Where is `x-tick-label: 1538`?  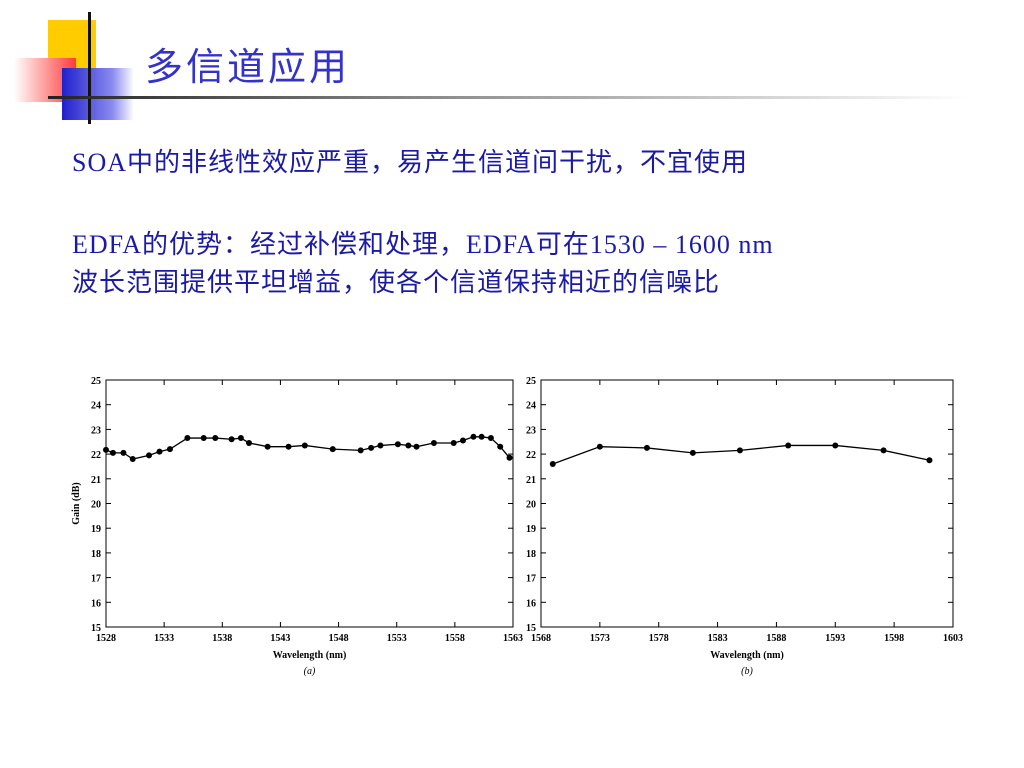 x-tick-label: 1538 is located at coordinates (222, 638).